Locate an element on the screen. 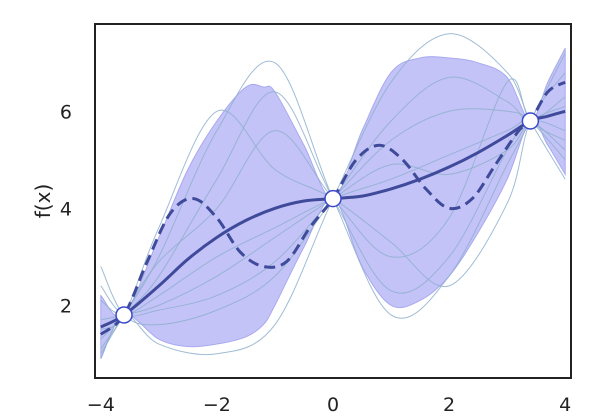  x-tick-label: −2 is located at coordinates (217, 405).